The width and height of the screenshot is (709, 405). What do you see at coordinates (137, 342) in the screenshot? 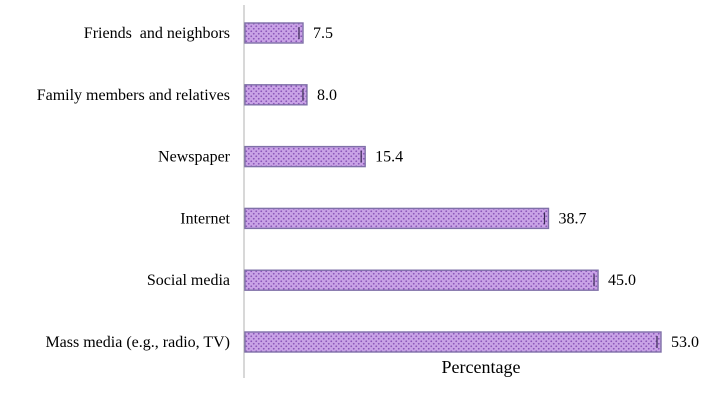
I see `category-label: Mass media (e.g., radio, TV)` at bounding box center [137, 342].